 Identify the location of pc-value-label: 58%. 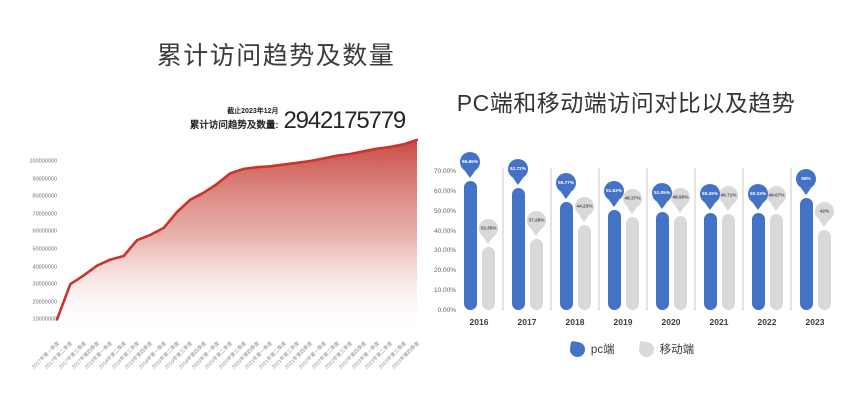
(806, 178).